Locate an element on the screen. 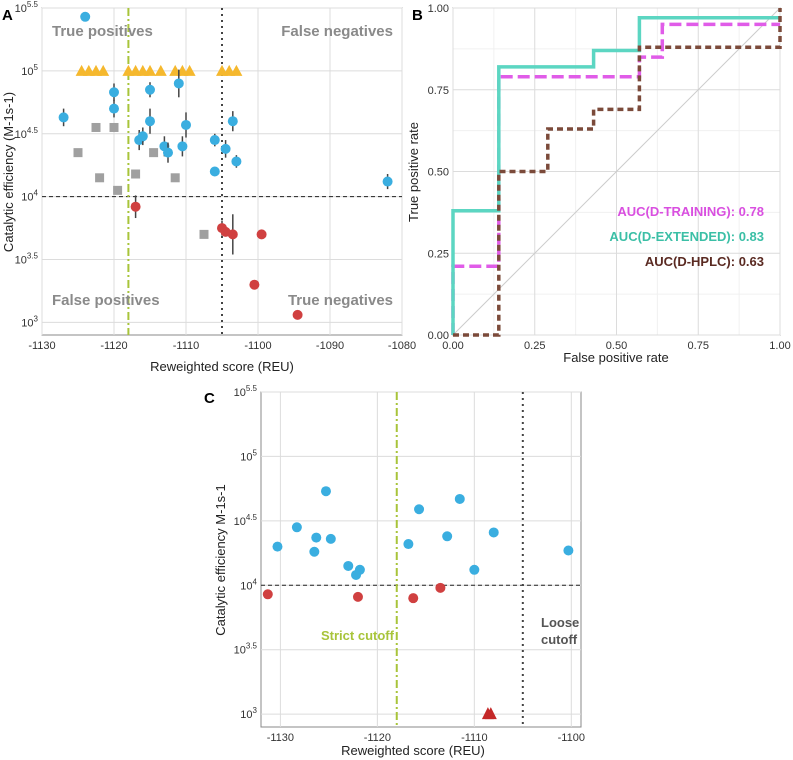 Image resolution: width=793 pixels, height=760 pixels. loose-cutoff-label-line1: Loose is located at coordinates (560, 622).